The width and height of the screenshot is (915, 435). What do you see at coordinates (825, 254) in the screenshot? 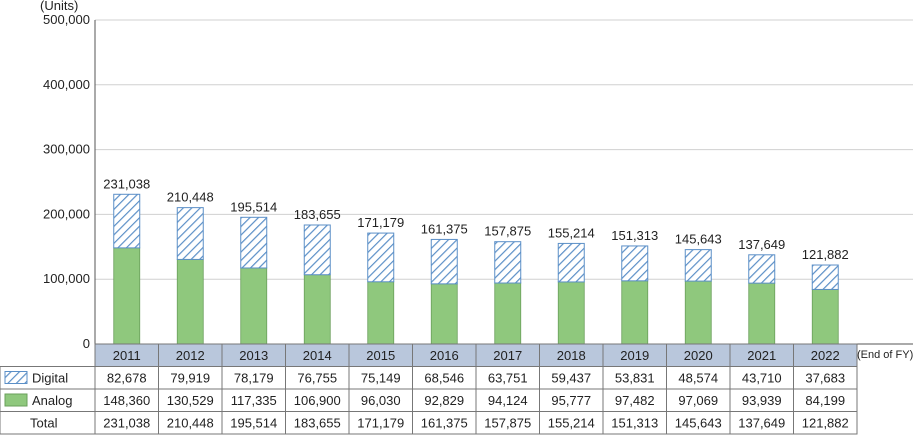
I see `total-label-2022: 121,882` at bounding box center [825, 254].